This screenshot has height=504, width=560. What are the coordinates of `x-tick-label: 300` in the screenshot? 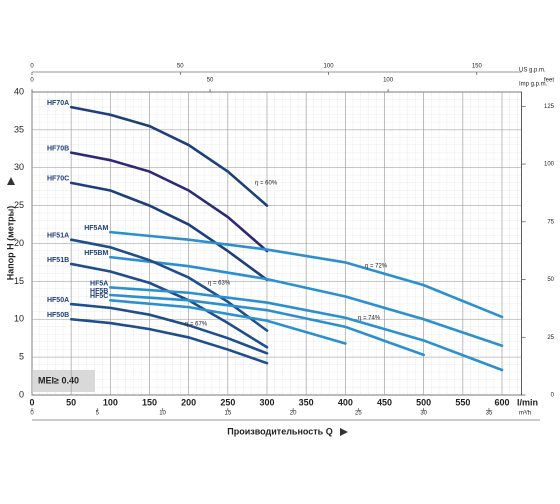 It's located at (266, 402).